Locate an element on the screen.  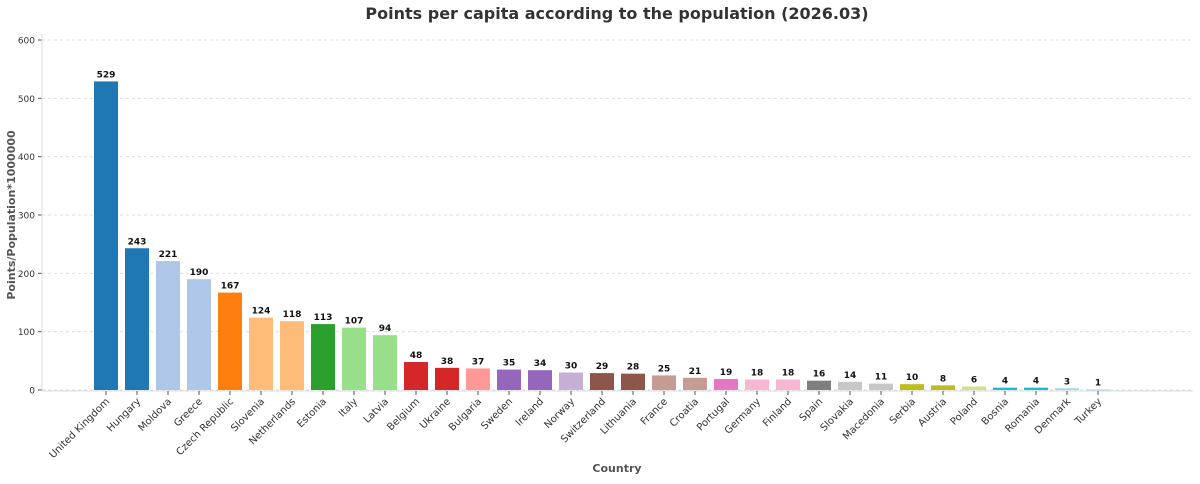
data-label: 118 is located at coordinates (292, 315).